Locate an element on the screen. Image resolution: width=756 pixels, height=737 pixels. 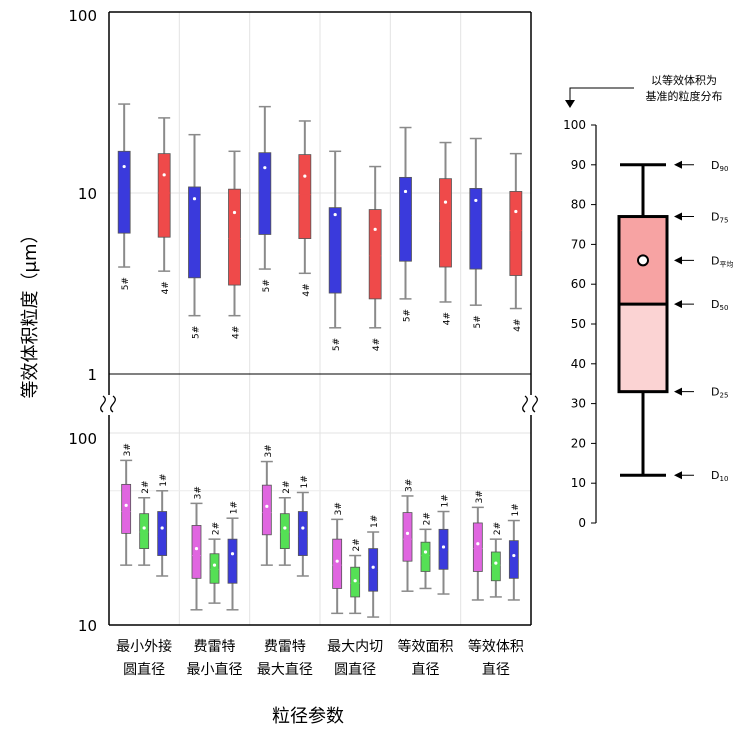
legend-axis-tick-label: 20 is located at coordinates (578, 443).